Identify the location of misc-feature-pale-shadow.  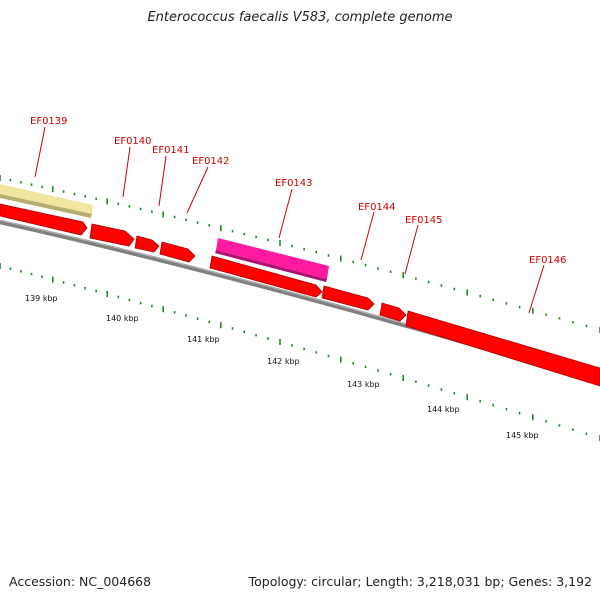
(46, 206).